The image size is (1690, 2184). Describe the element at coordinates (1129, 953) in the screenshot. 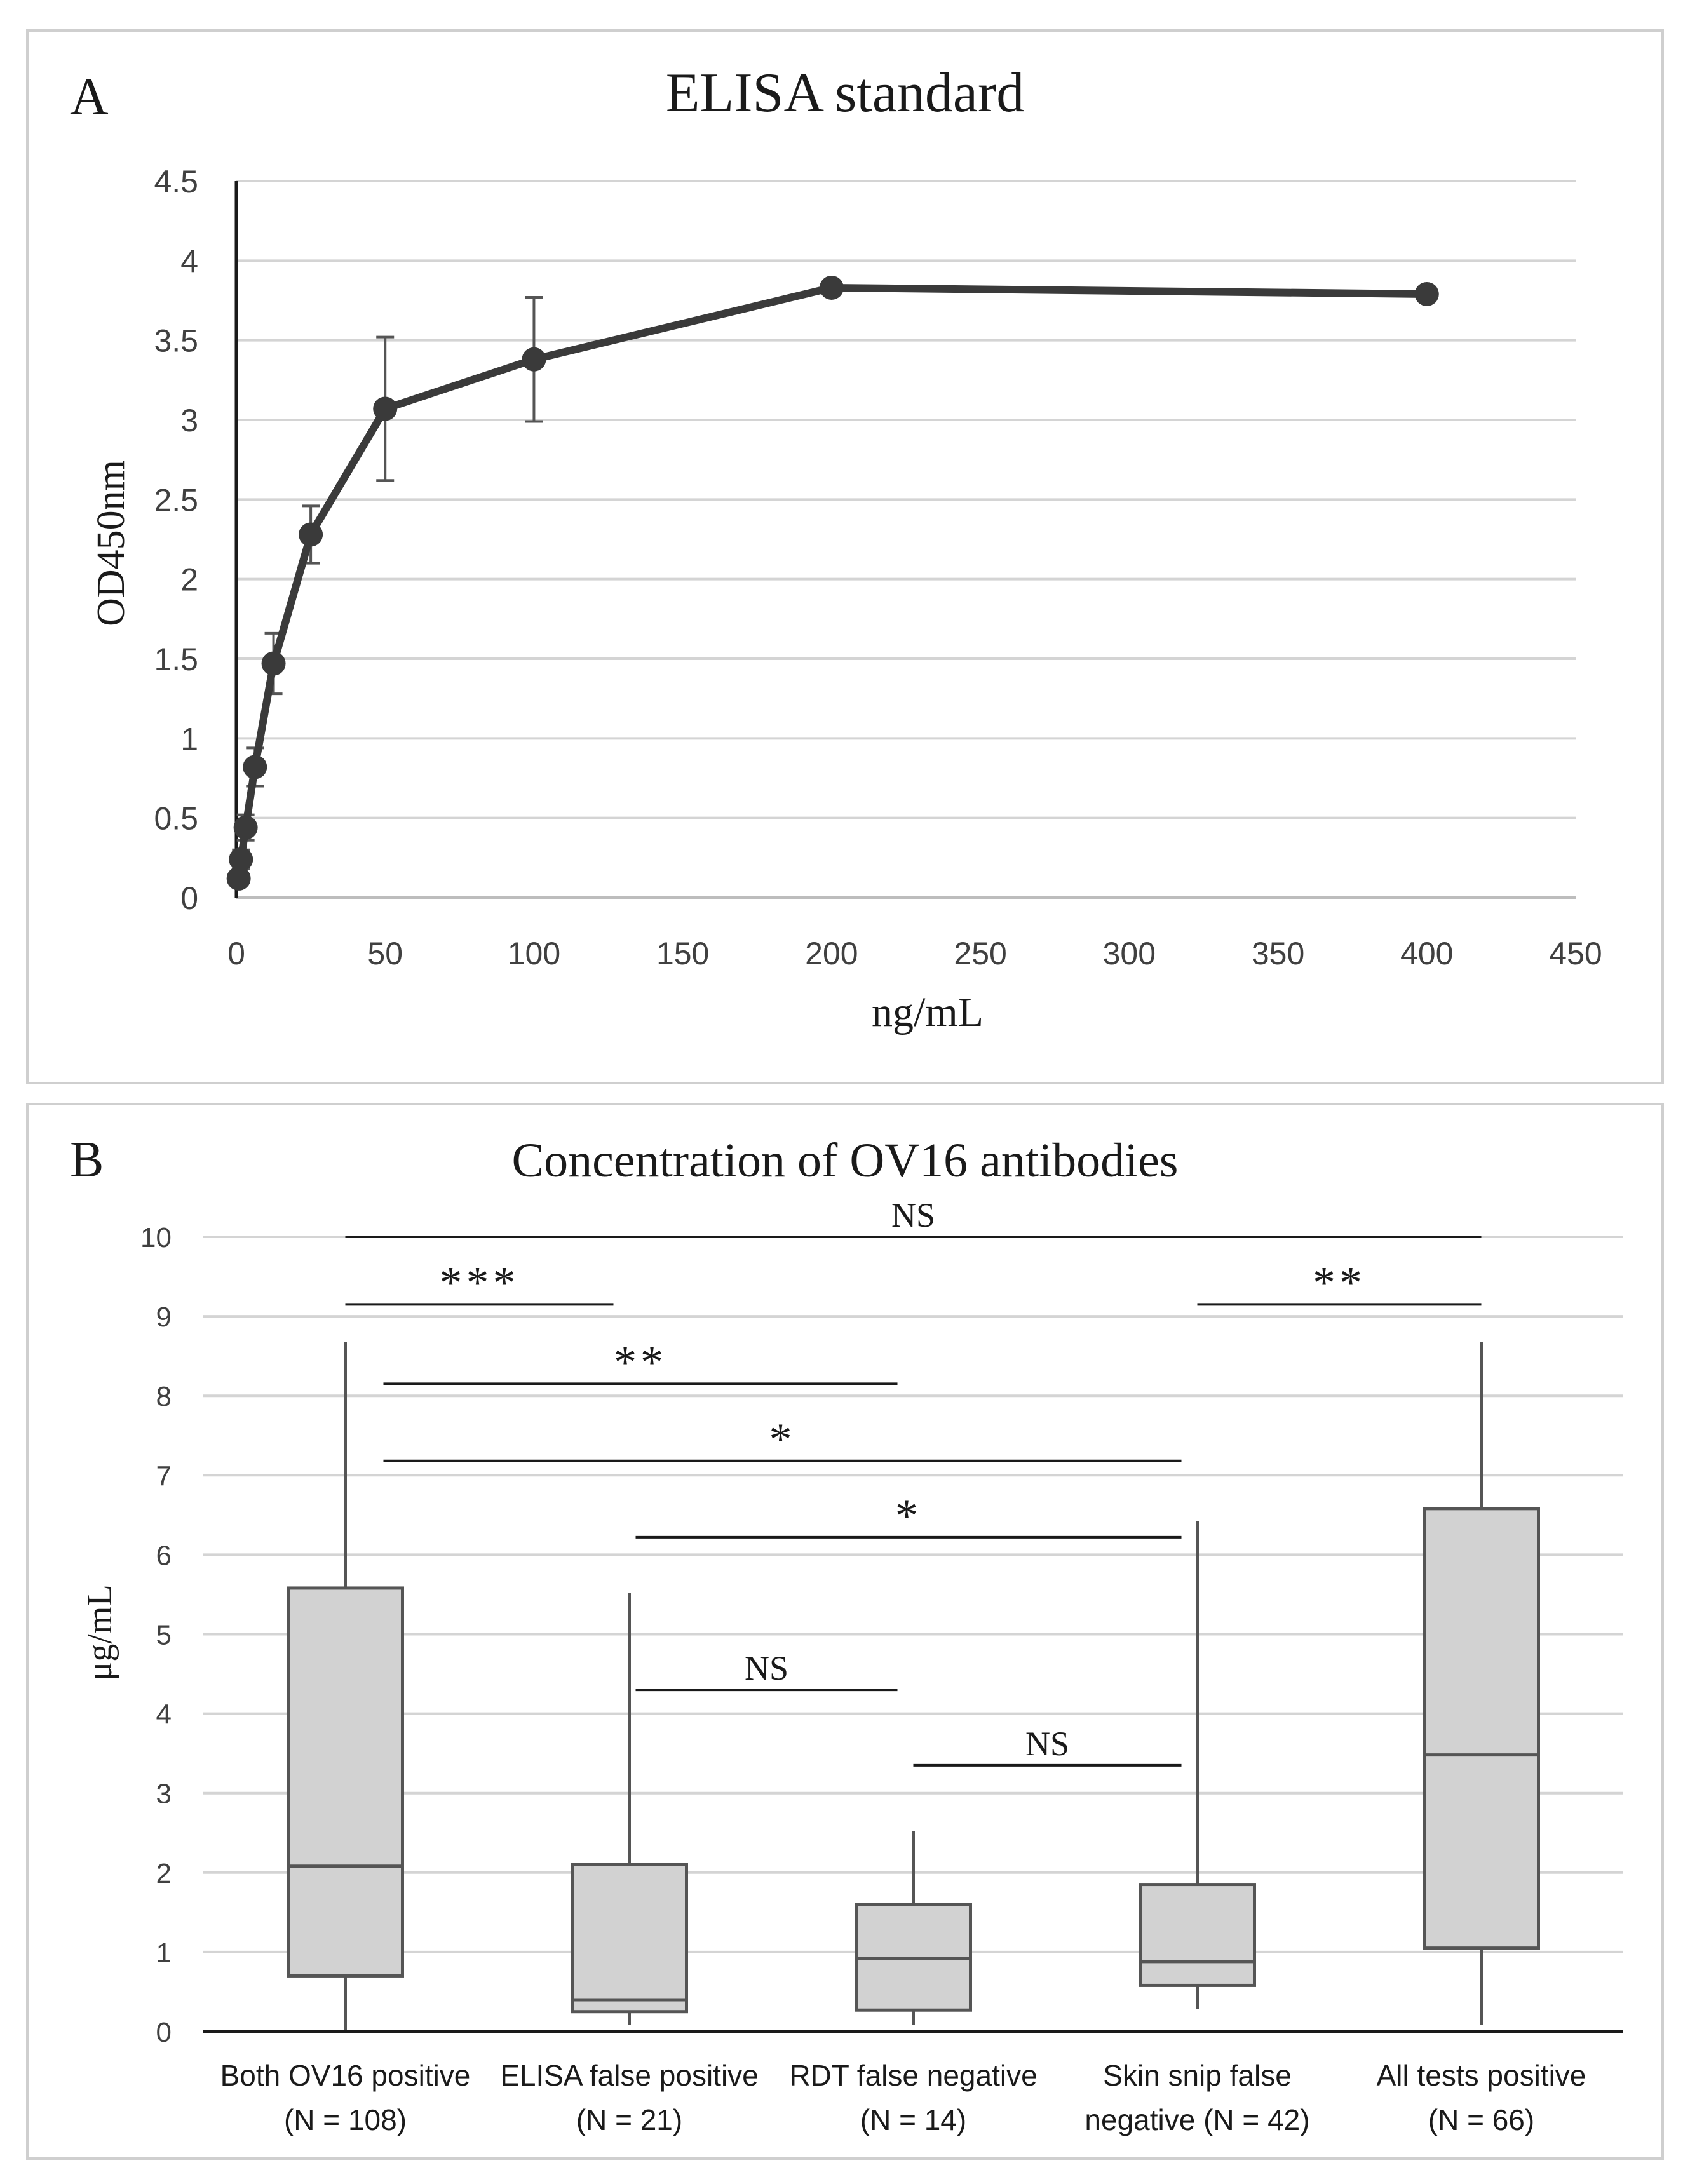

I see `chart-a-x-tick-label: 300` at that location.